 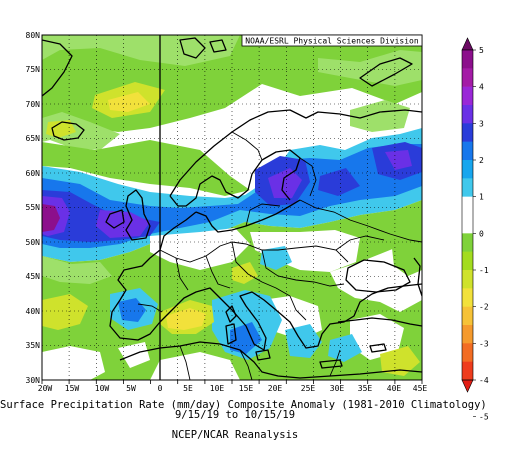 What do you see at coordinates (33, 380) in the screenshot?
I see `lat-label: 30N` at bounding box center [33, 380].